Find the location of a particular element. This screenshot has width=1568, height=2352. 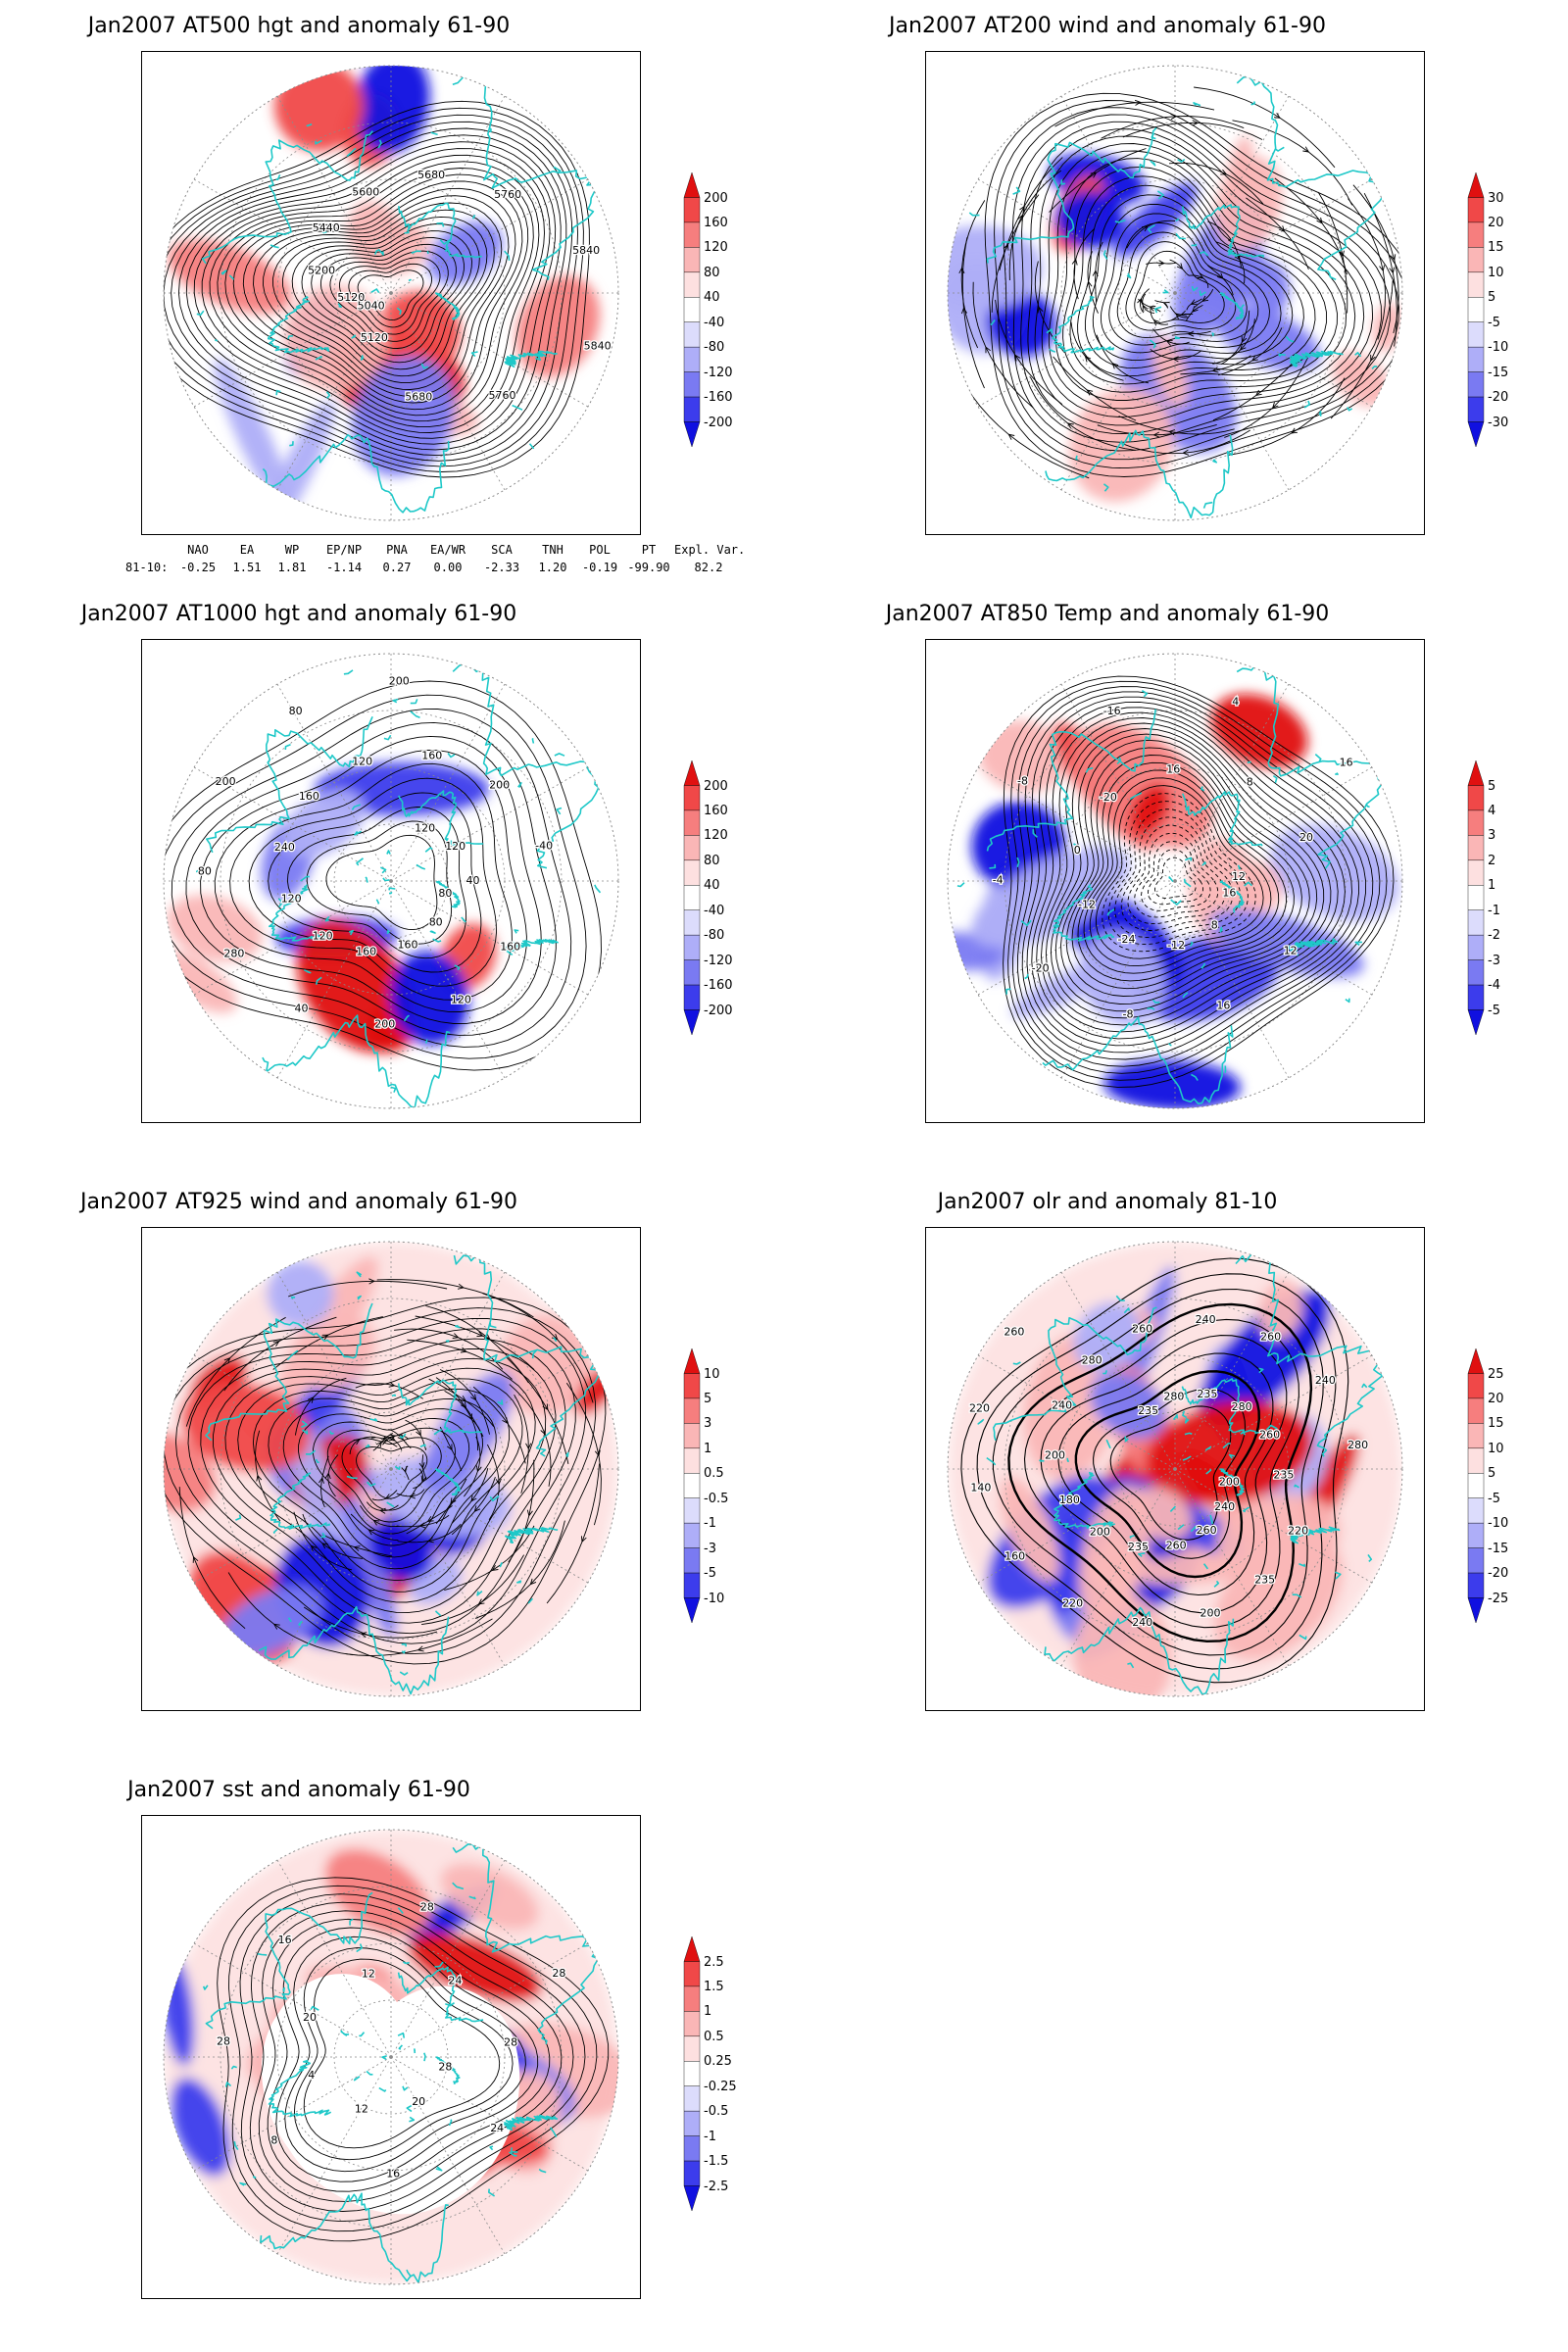

index-header: PNA is located at coordinates (397, 550).